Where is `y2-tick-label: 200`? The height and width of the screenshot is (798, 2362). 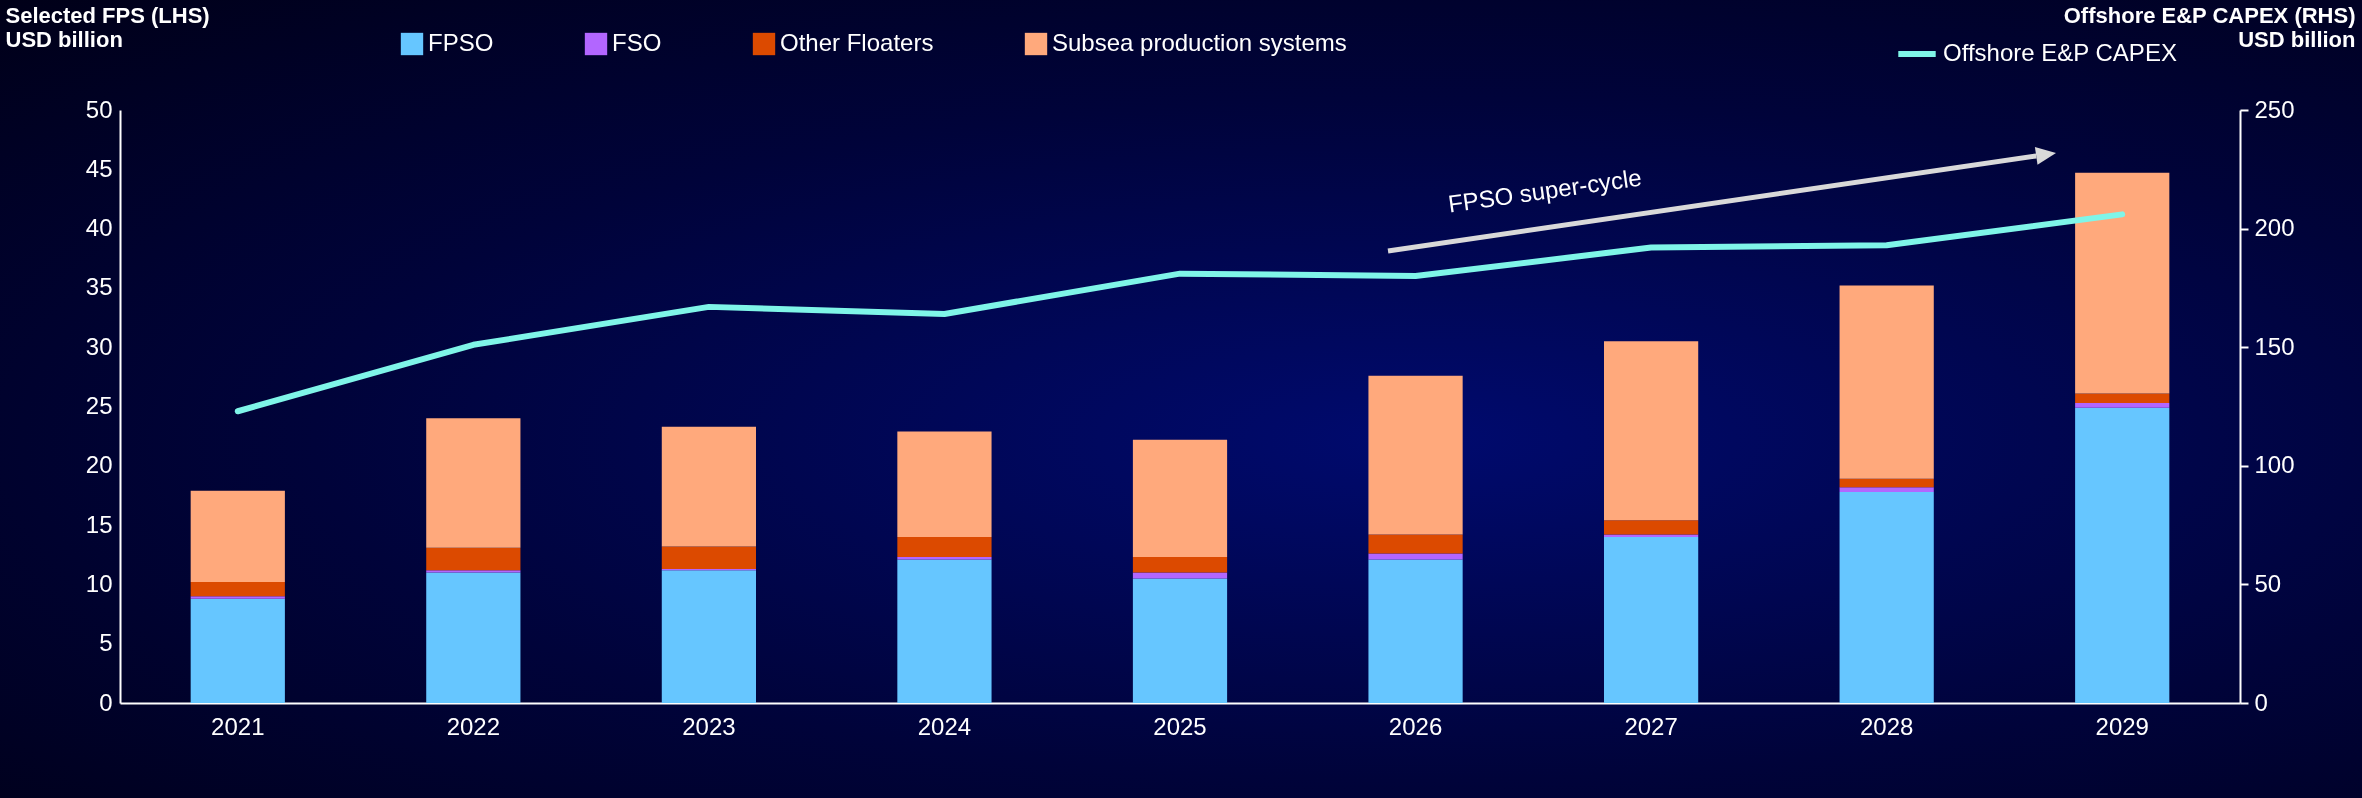
y2-tick-label: 200 is located at coordinates (2274, 228).